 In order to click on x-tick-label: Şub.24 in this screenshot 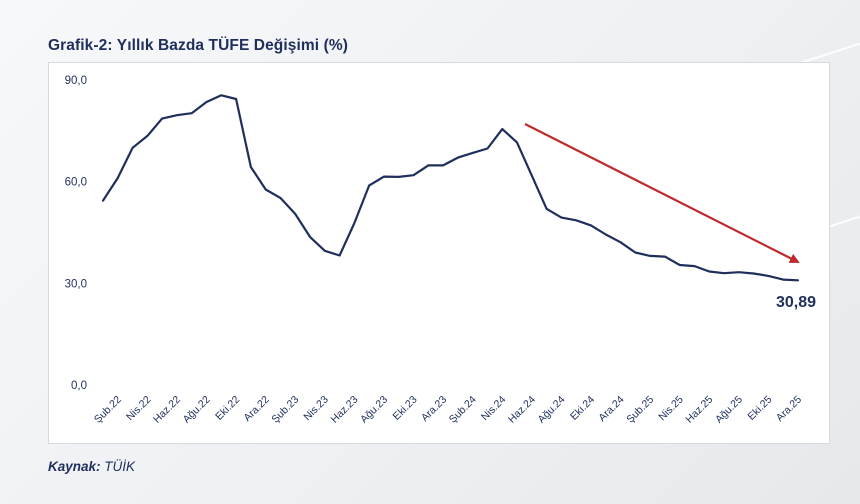, I will do `click(463, 410)`.